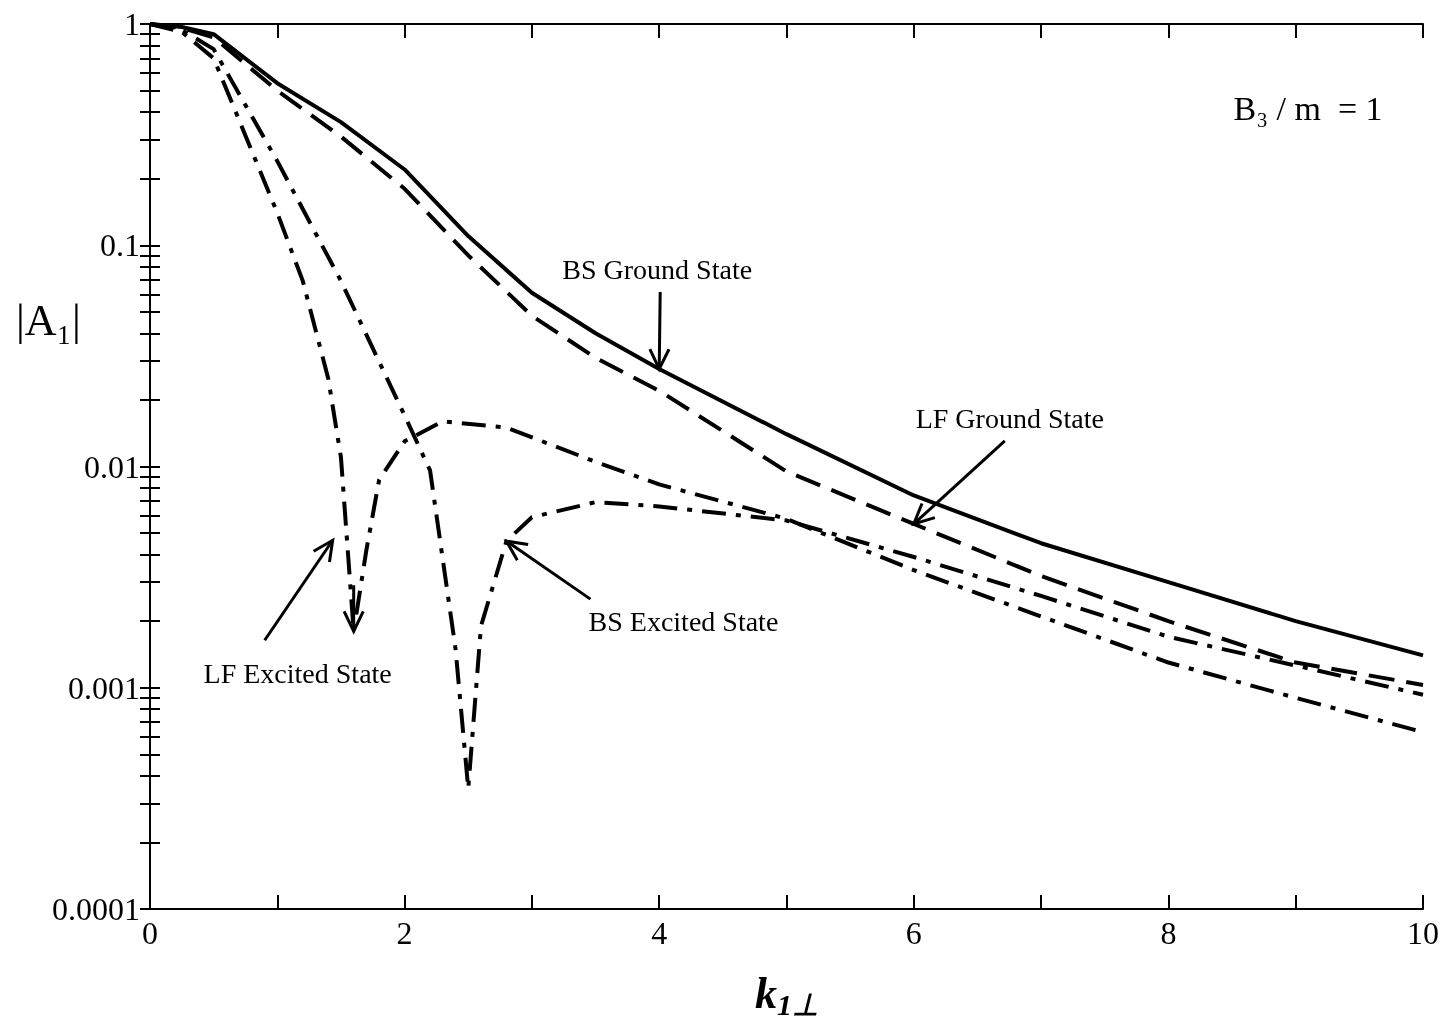  I want to click on x-tick-label: 2, so click(404, 933).